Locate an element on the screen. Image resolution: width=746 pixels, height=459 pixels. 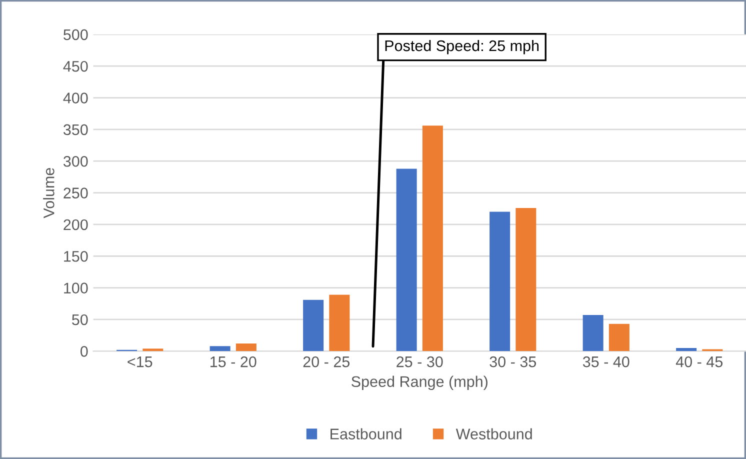
y-tick-label: 500 is located at coordinates (76, 34).